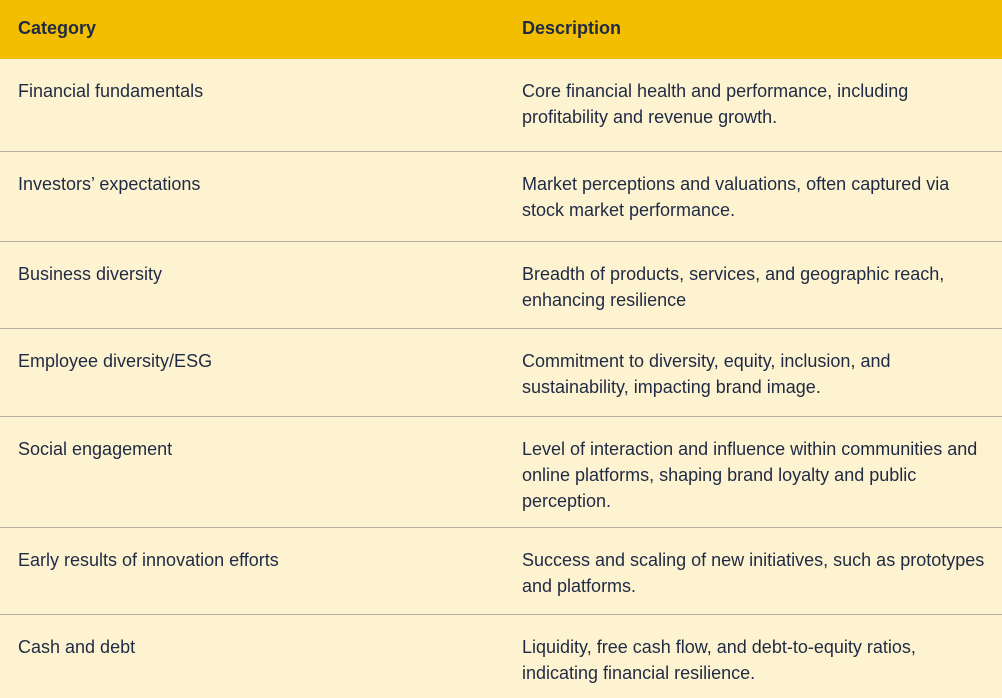  Describe the element at coordinates (111, 91) in the screenshot. I see `row-category: Financial fundamentals` at that location.